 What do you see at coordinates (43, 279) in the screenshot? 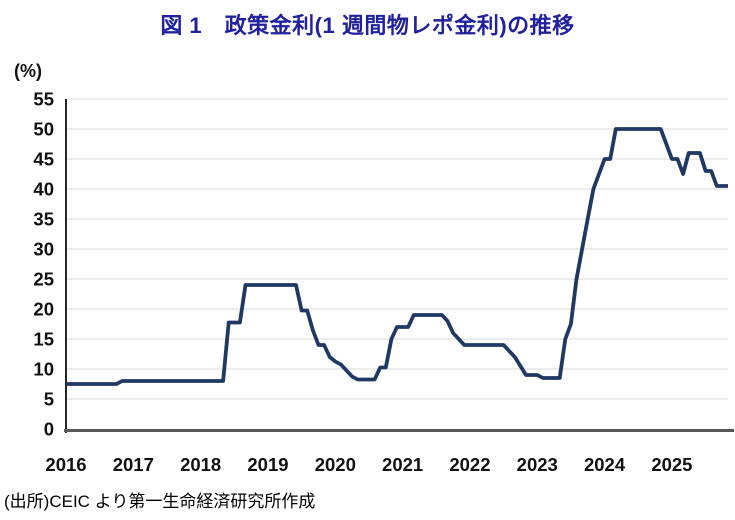
I see `y-tick-label: 25` at bounding box center [43, 279].